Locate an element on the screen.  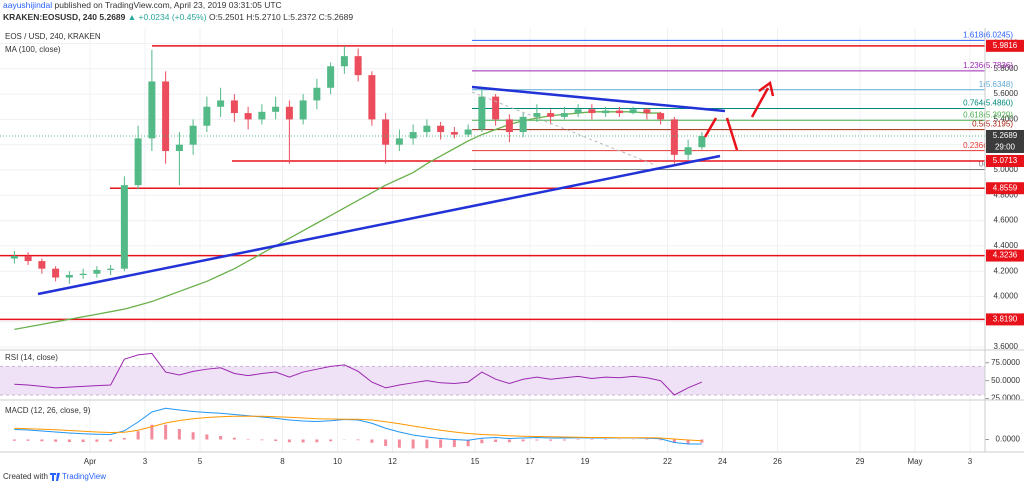
level-tag-label: 3.8190 is located at coordinates (1005, 319).